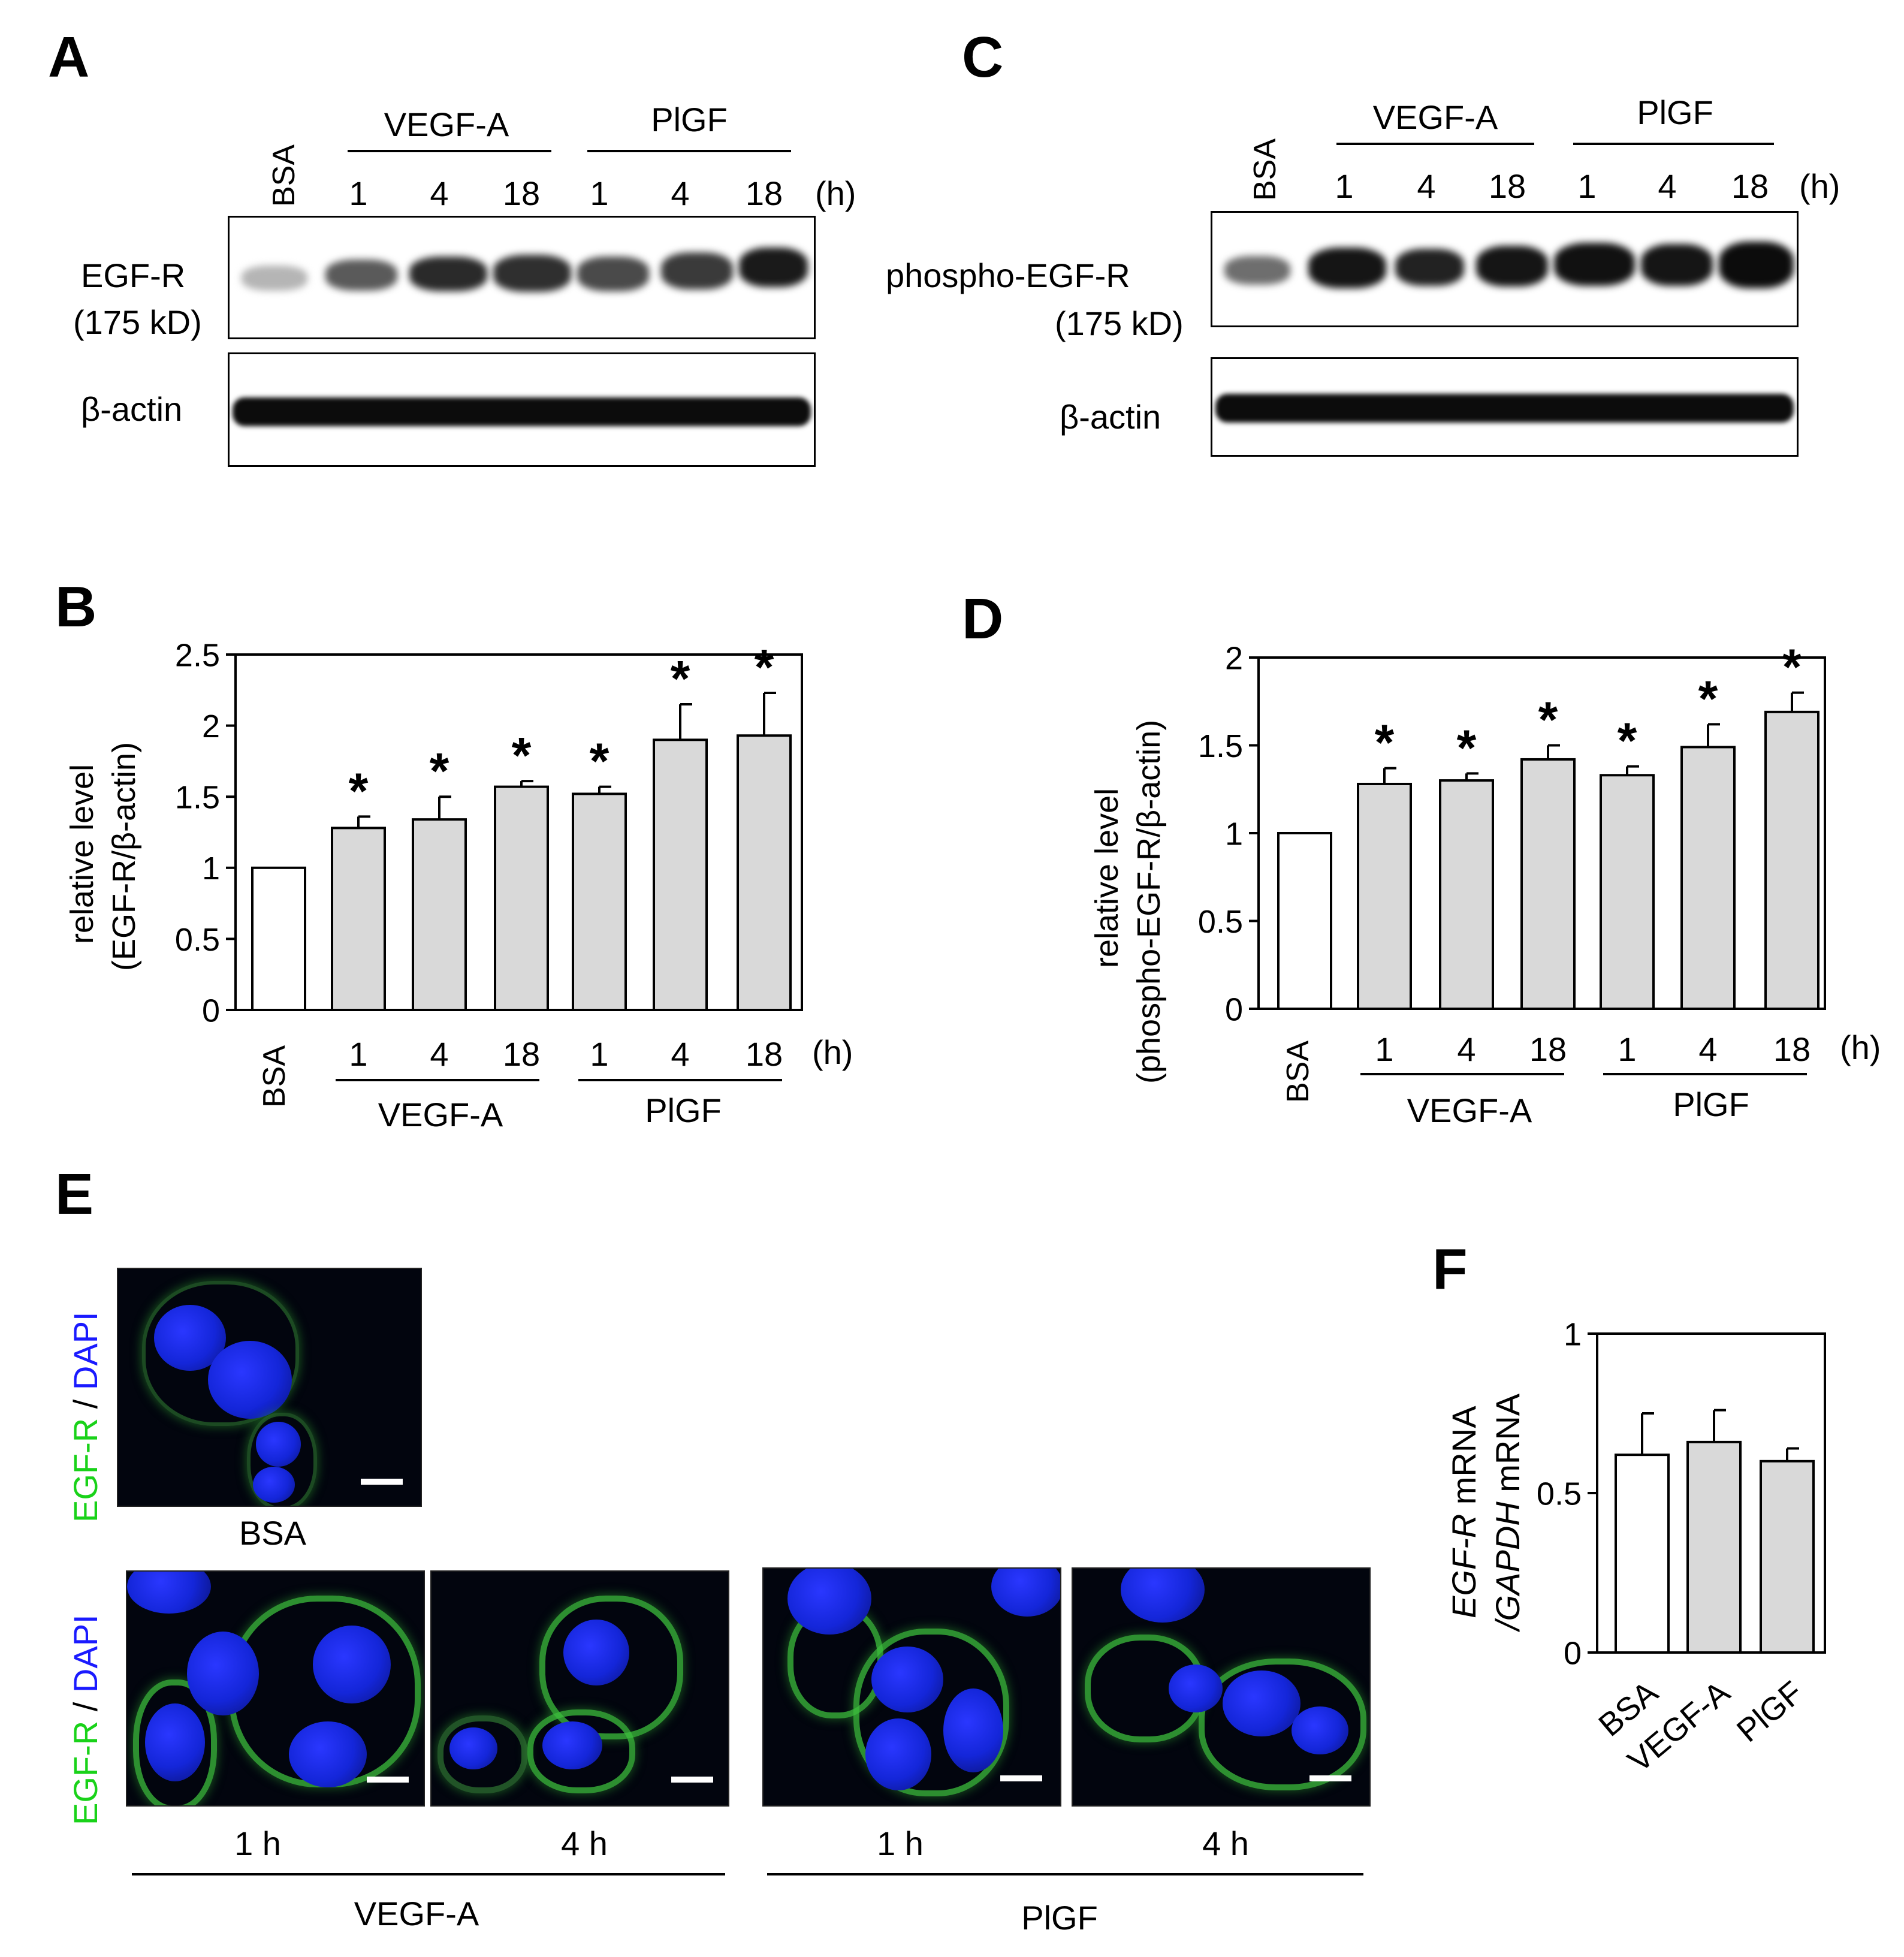 The width and height of the screenshot is (1904, 1957). I want to click on panel-label-b: B, so click(76, 607).